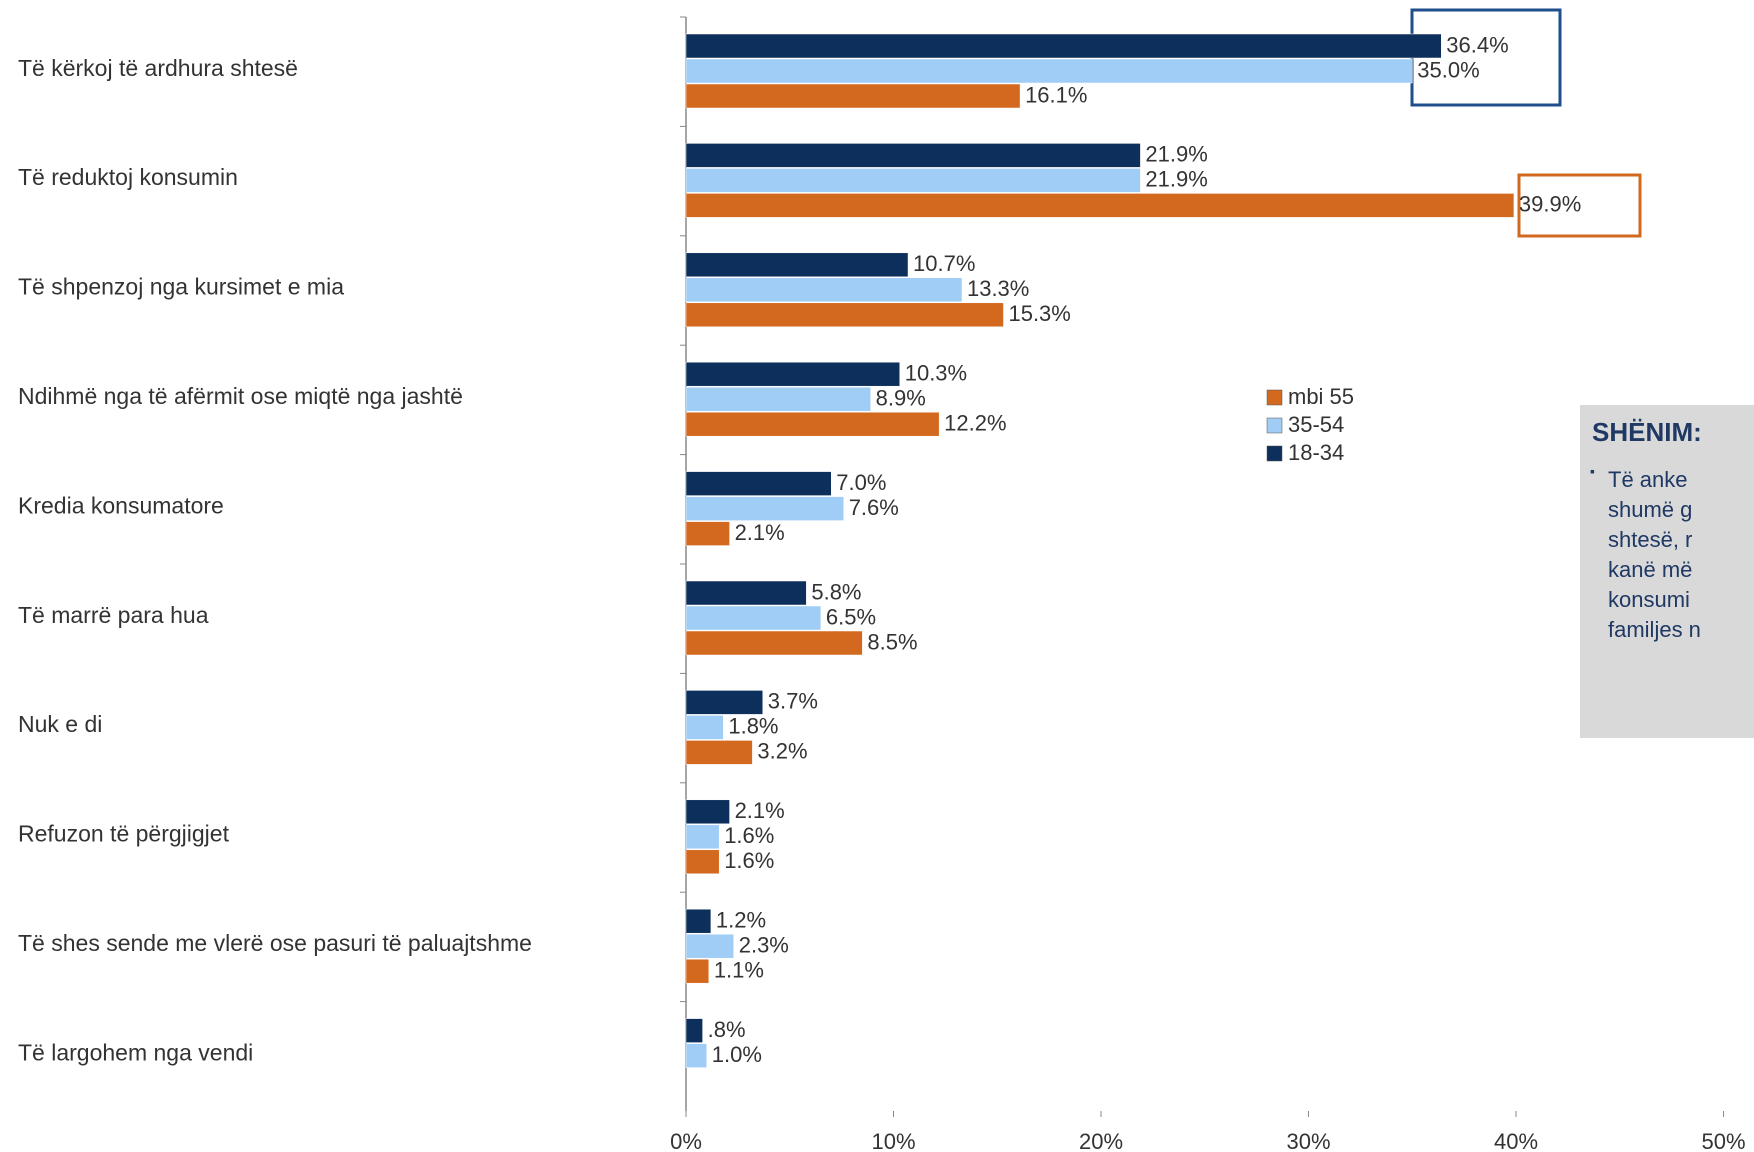 The height and width of the screenshot is (1152, 1754). I want to click on value-label: 1.0%, so click(737, 1054).